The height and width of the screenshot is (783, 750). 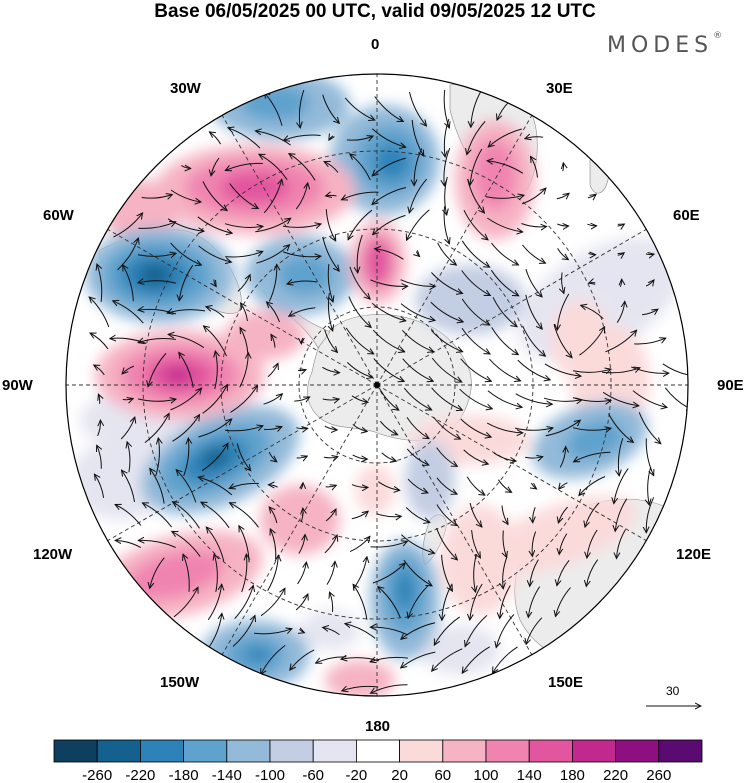 What do you see at coordinates (615, 775) in the screenshot?
I see `colorbar-tick-label: 220` at bounding box center [615, 775].